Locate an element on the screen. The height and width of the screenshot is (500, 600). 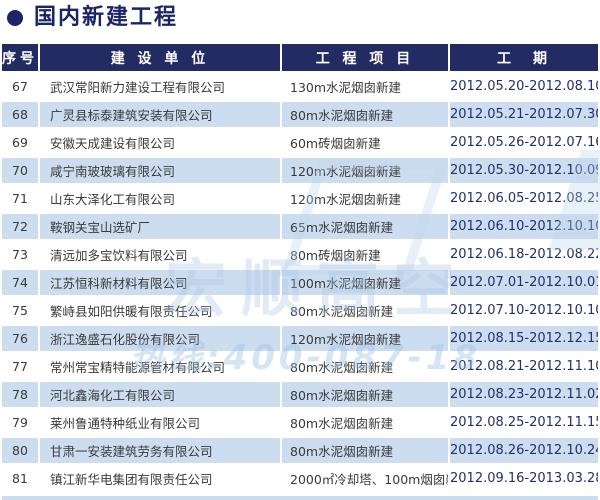
period-cell: 2012.08.23-2012.11.02 is located at coordinates (524, 394).